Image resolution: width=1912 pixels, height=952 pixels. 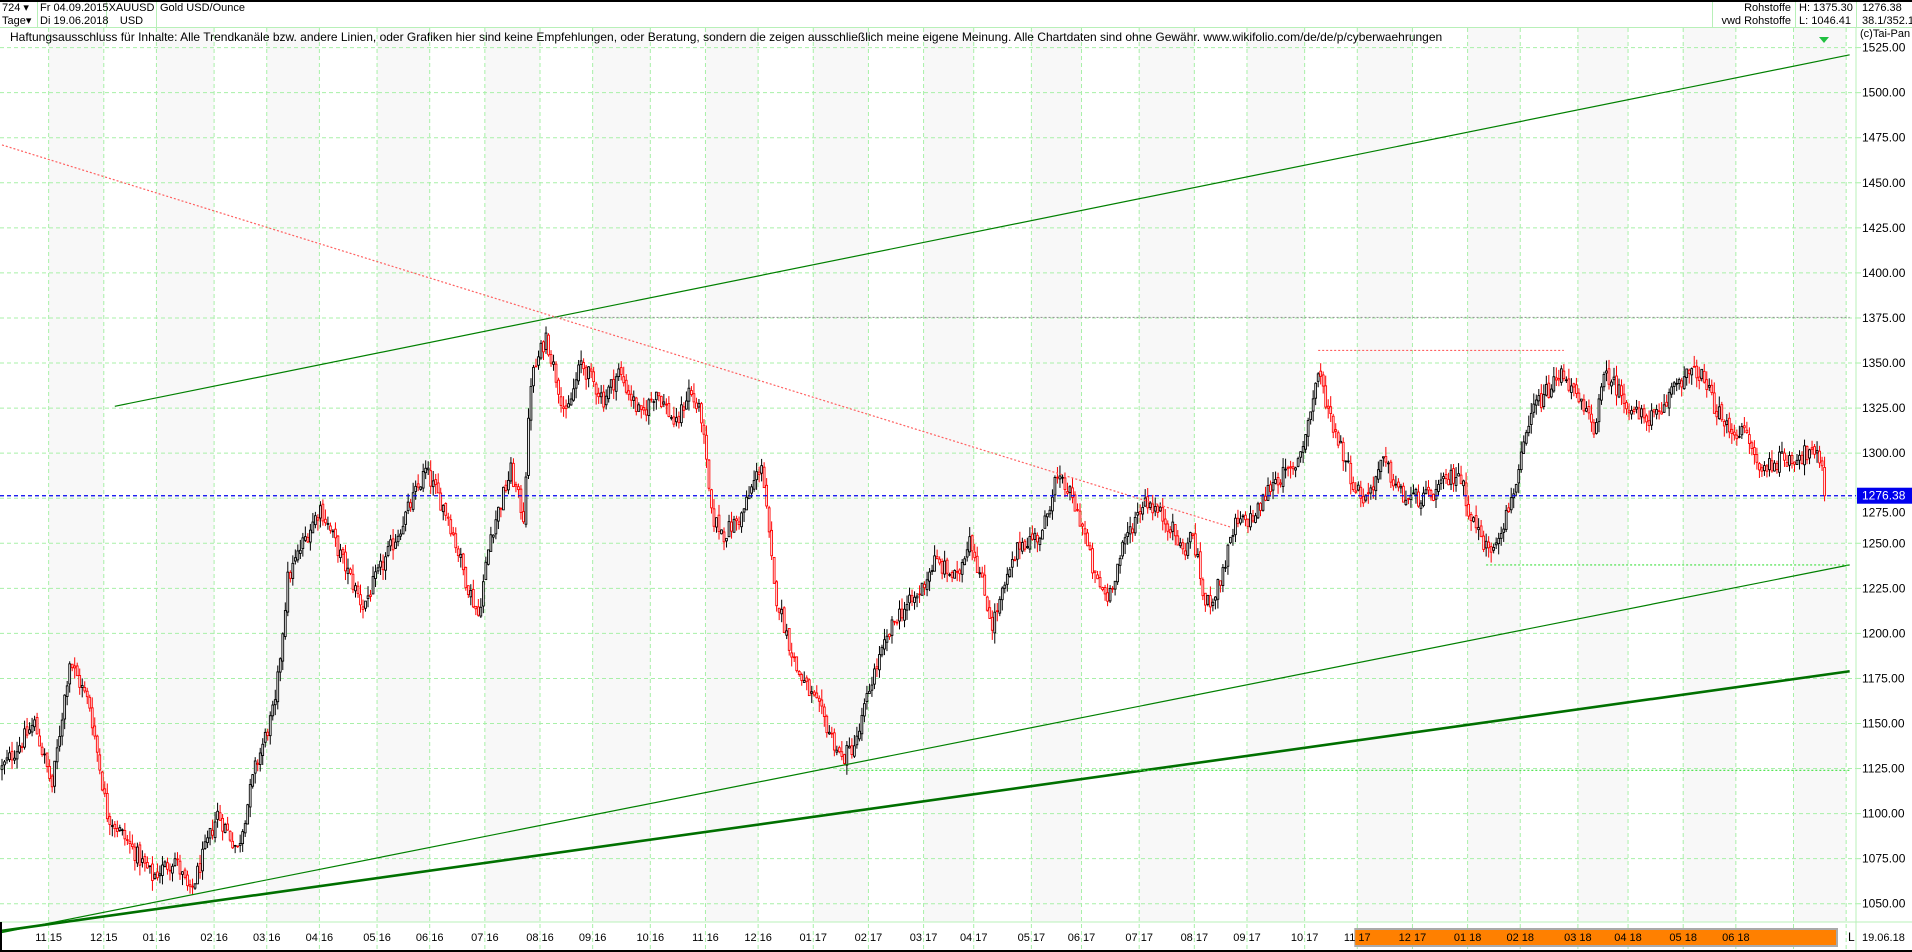 I want to click on interval-dropdown: Tage▾, so click(x=18, y=21).